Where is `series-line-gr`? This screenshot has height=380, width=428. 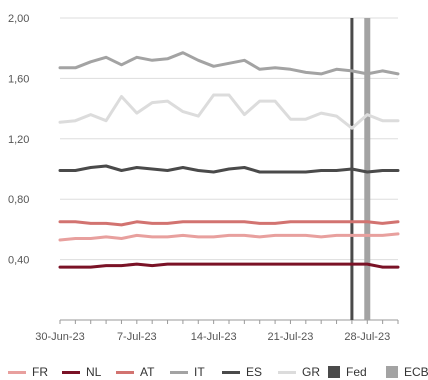 series-line-gr is located at coordinates (229, 111).